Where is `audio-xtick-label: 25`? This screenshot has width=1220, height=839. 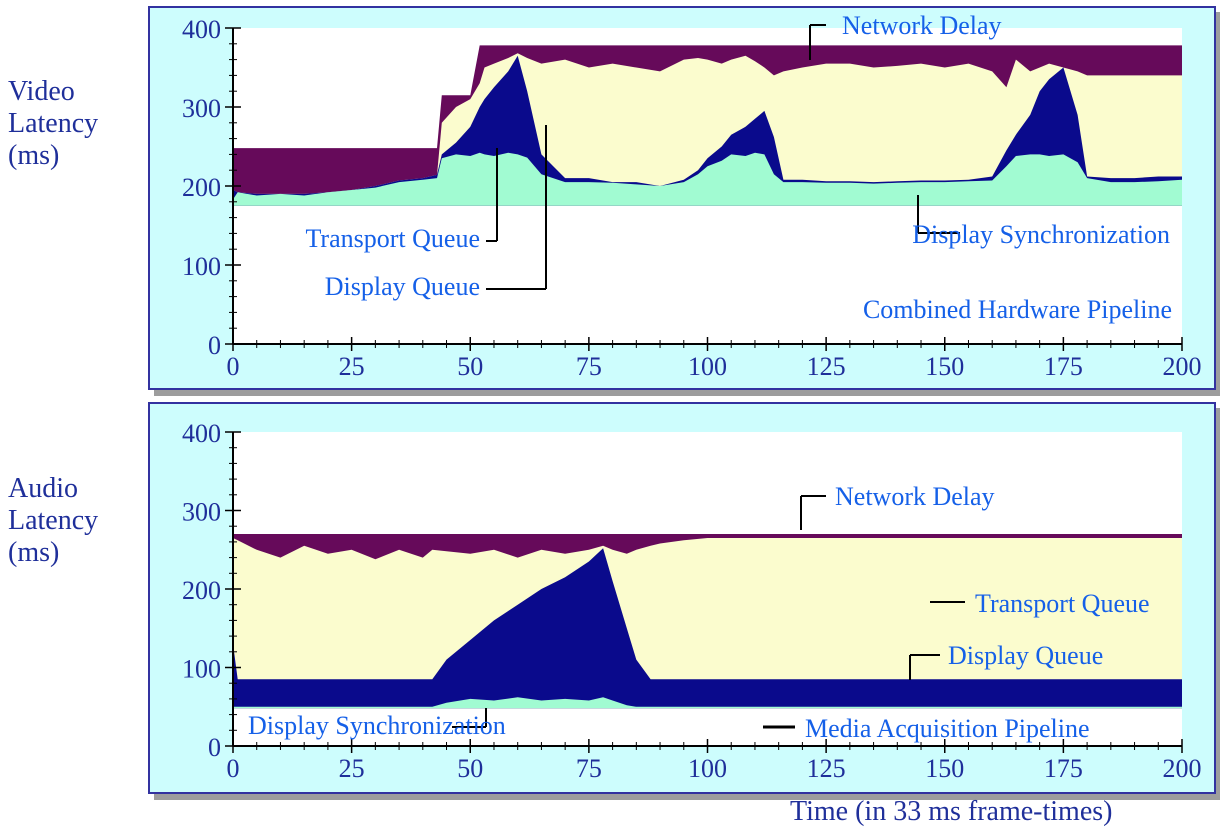 audio-xtick-label: 25 is located at coordinates (352, 768).